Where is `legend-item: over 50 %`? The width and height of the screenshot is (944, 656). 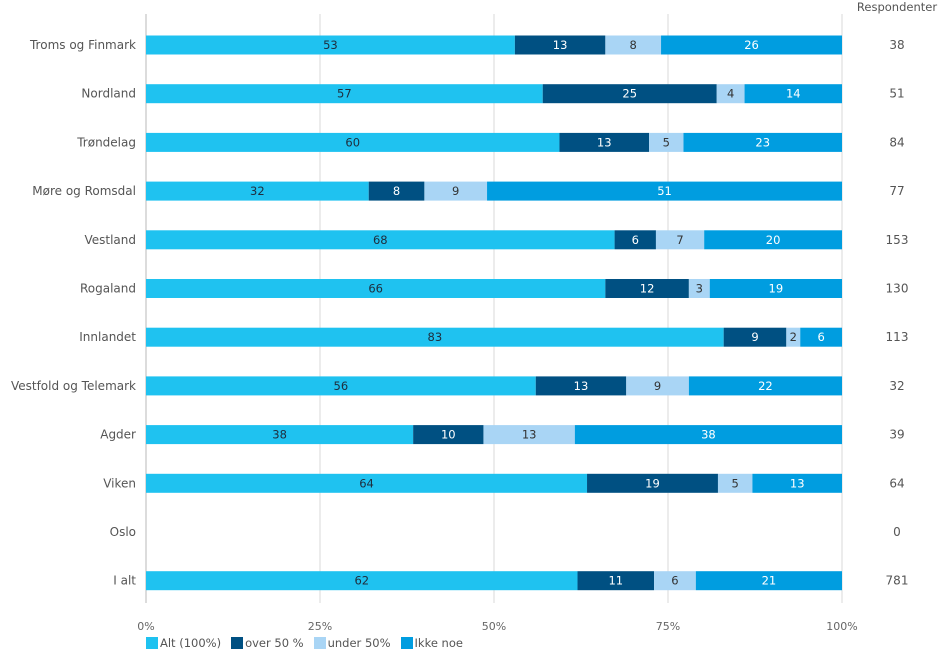
legend-item: over 50 % is located at coordinates (267, 643).